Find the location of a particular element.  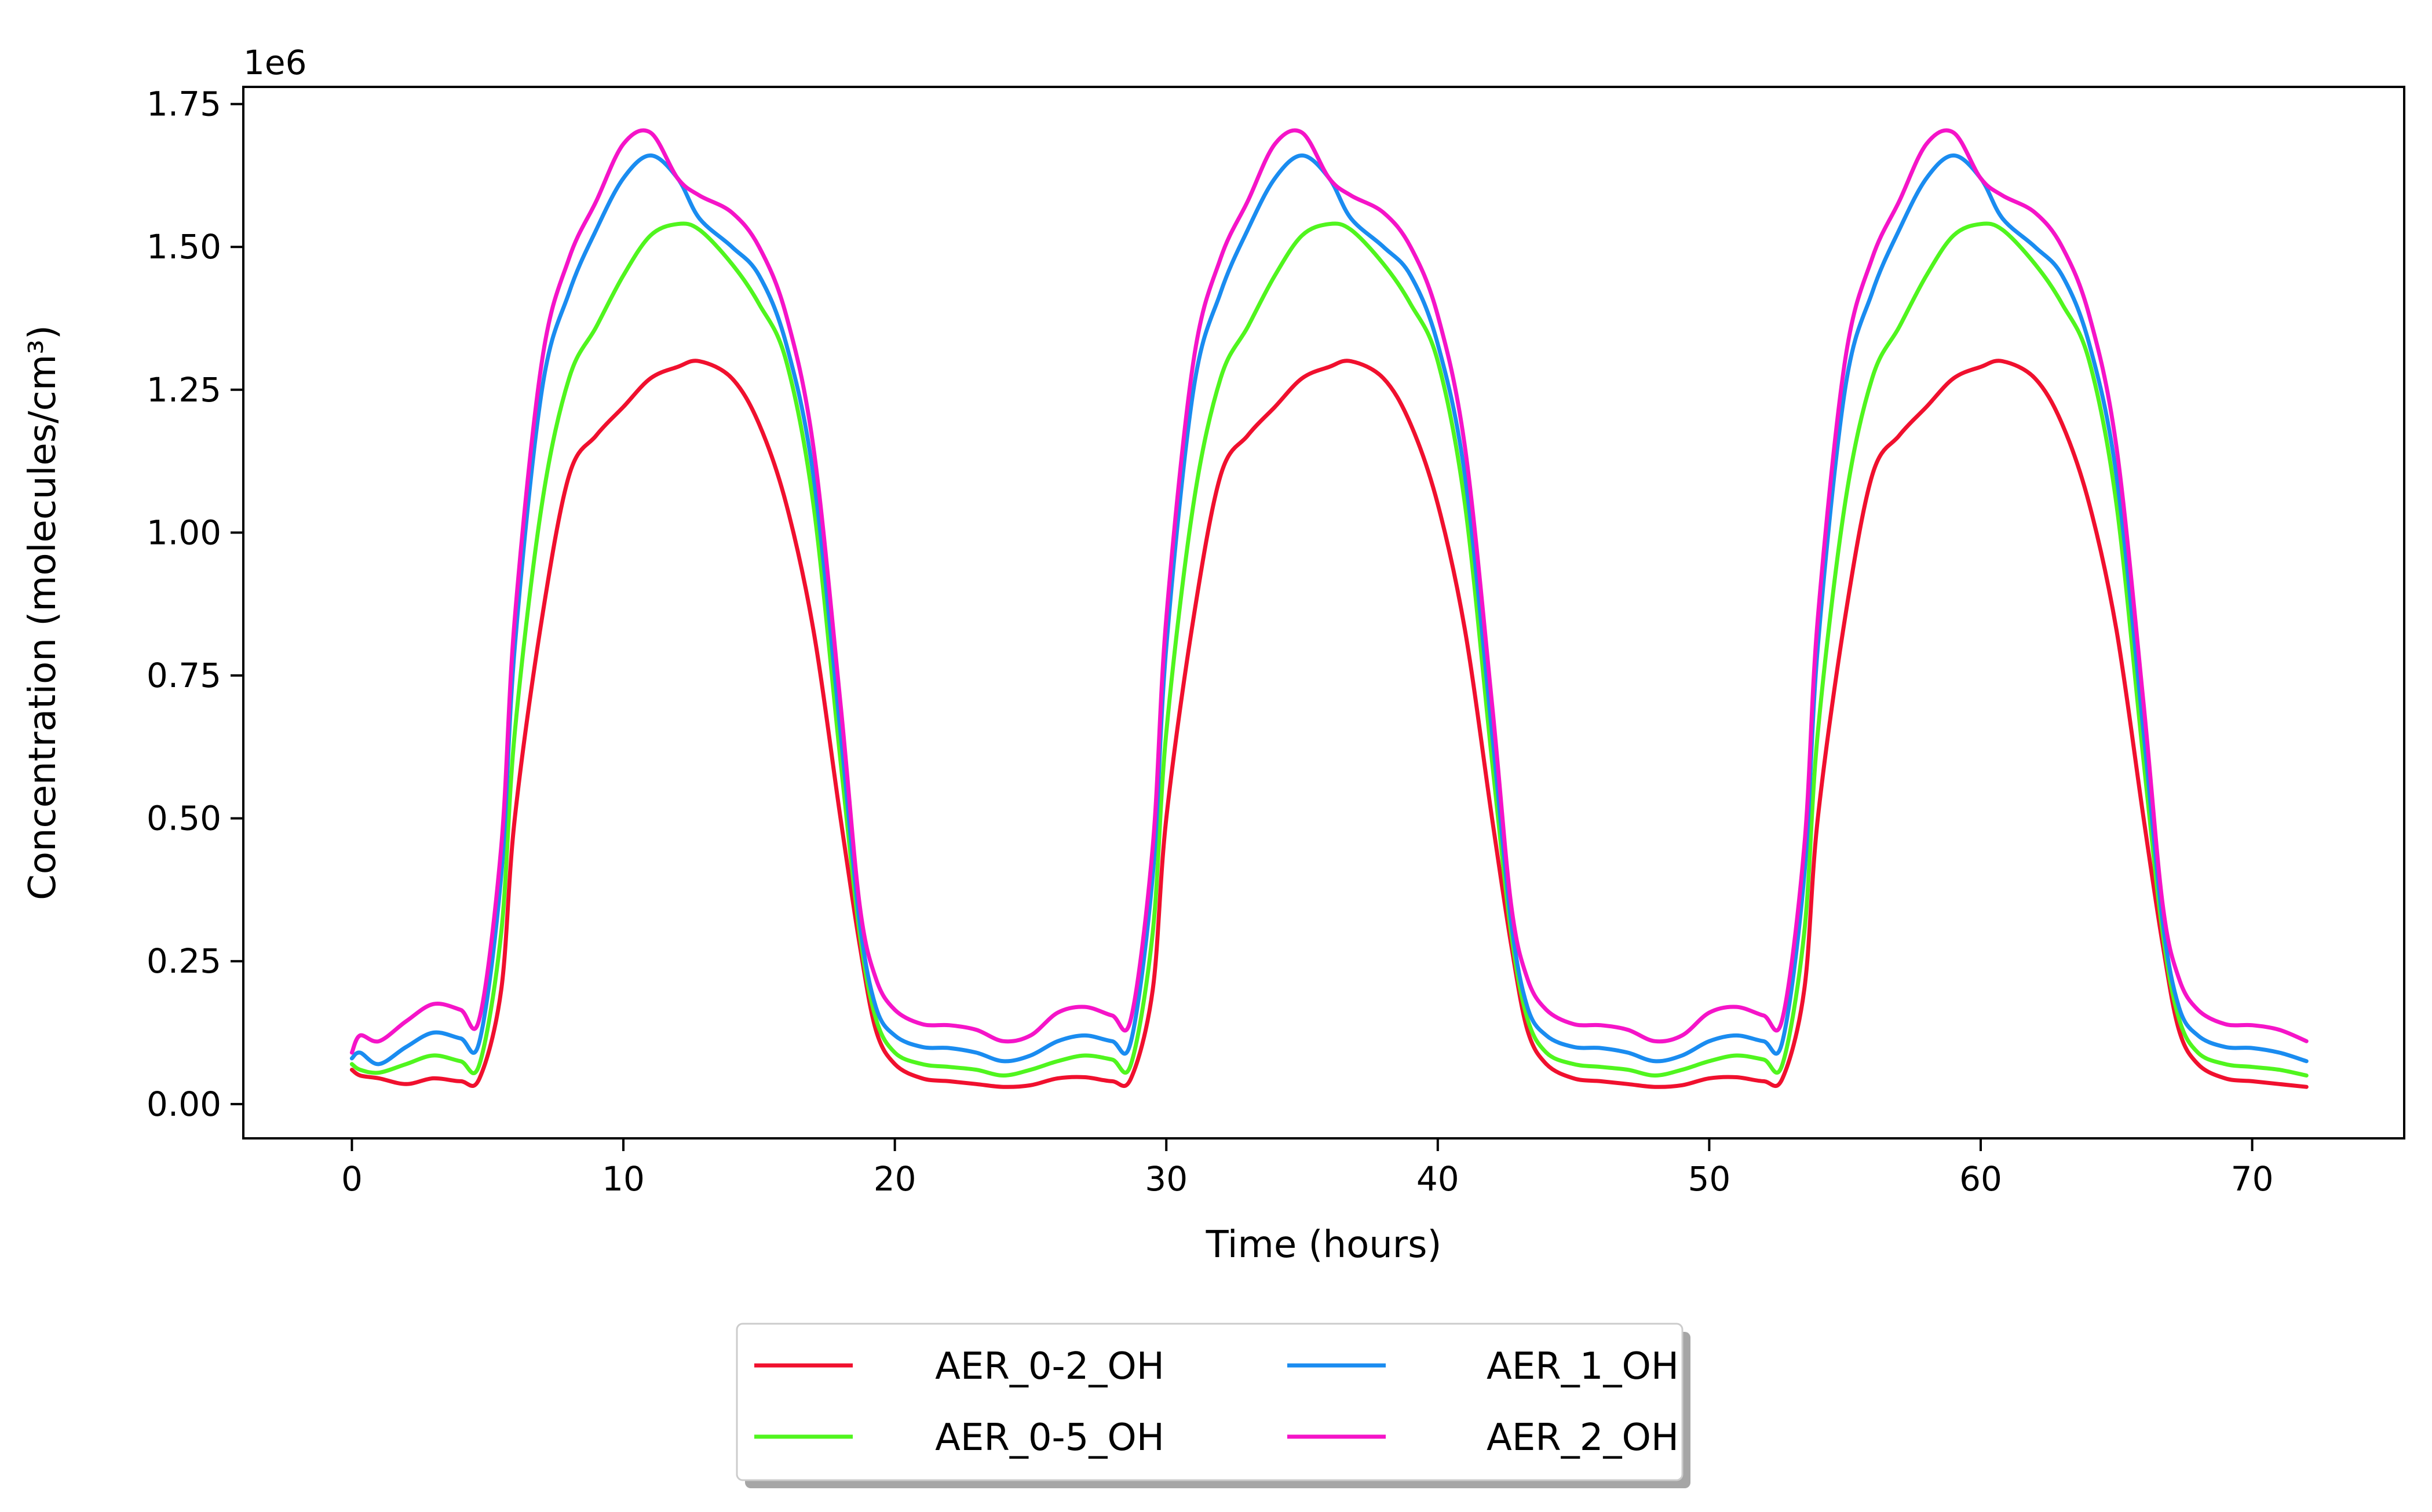

y-tick-label: 0.00 is located at coordinates (184, 1104).